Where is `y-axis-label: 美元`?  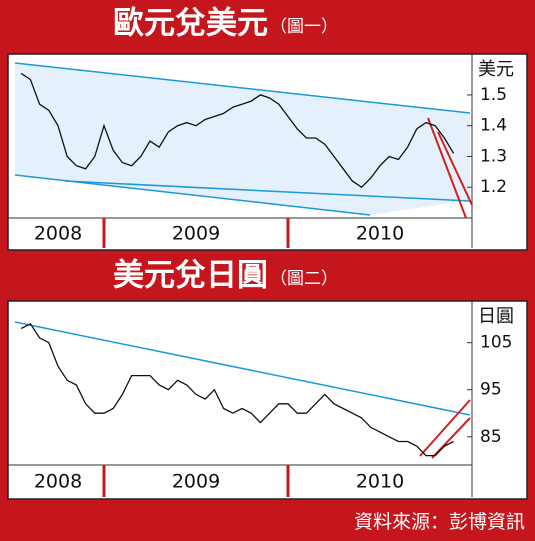 y-axis-label: 美元 is located at coordinates (496, 69).